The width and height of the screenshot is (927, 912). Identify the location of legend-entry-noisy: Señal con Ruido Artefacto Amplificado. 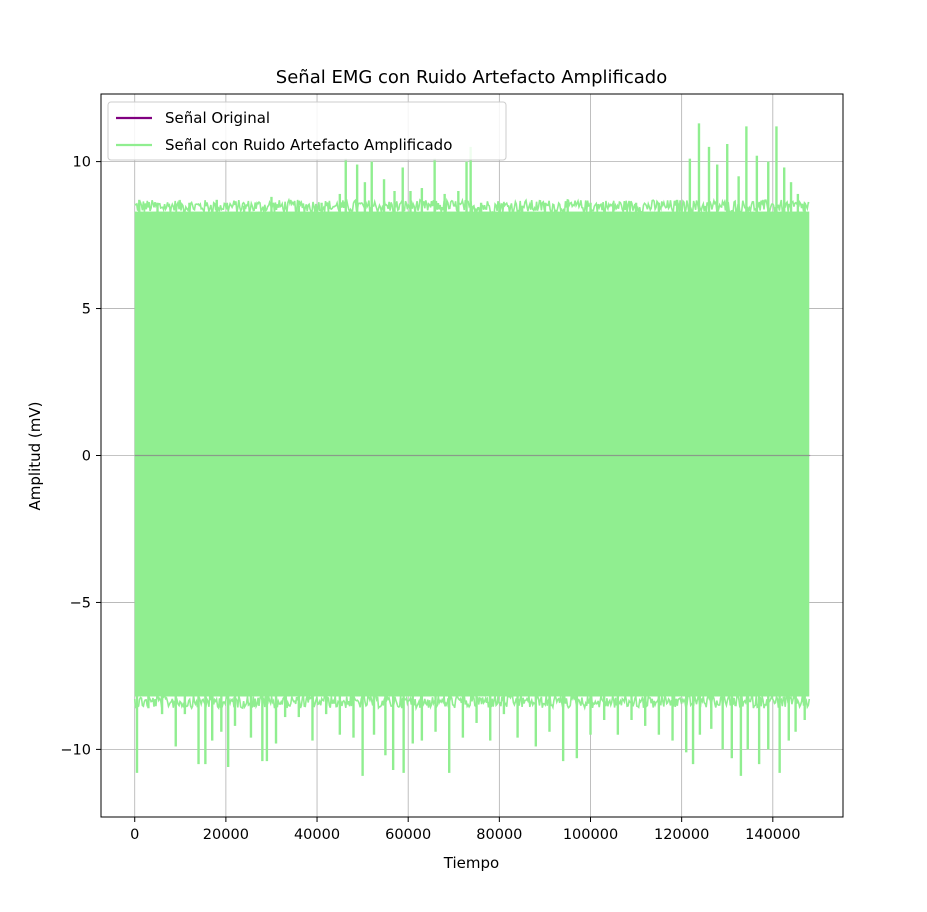
(308, 145).